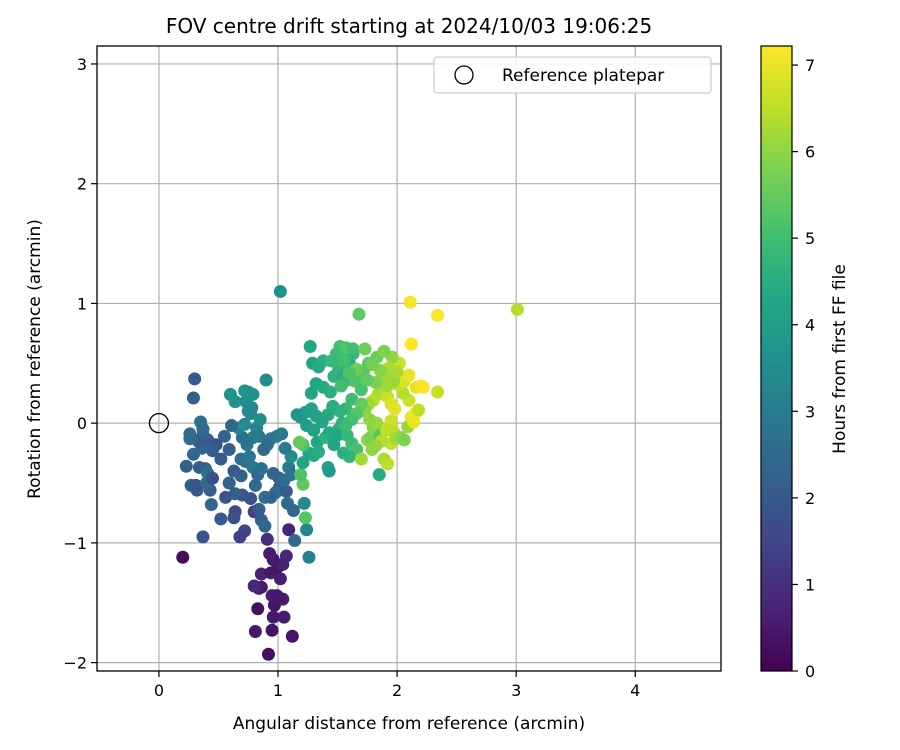 Image resolution: width=900 pixels, height=750 pixels. I want to click on colorbar-label: Hours from first FF file, so click(840, 359).